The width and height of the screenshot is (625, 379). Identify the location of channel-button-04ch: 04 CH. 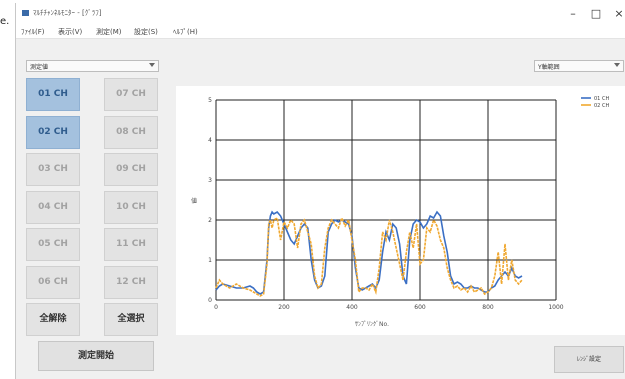
(53, 207).